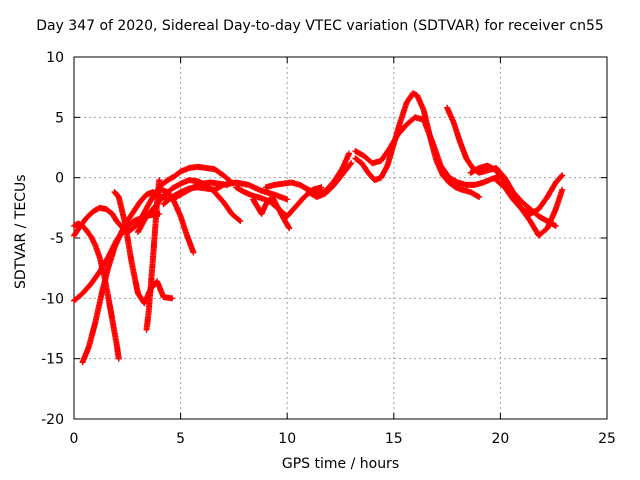 The height and width of the screenshot is (480, 640). I want to click on series-arc-r, so click(529, 208).